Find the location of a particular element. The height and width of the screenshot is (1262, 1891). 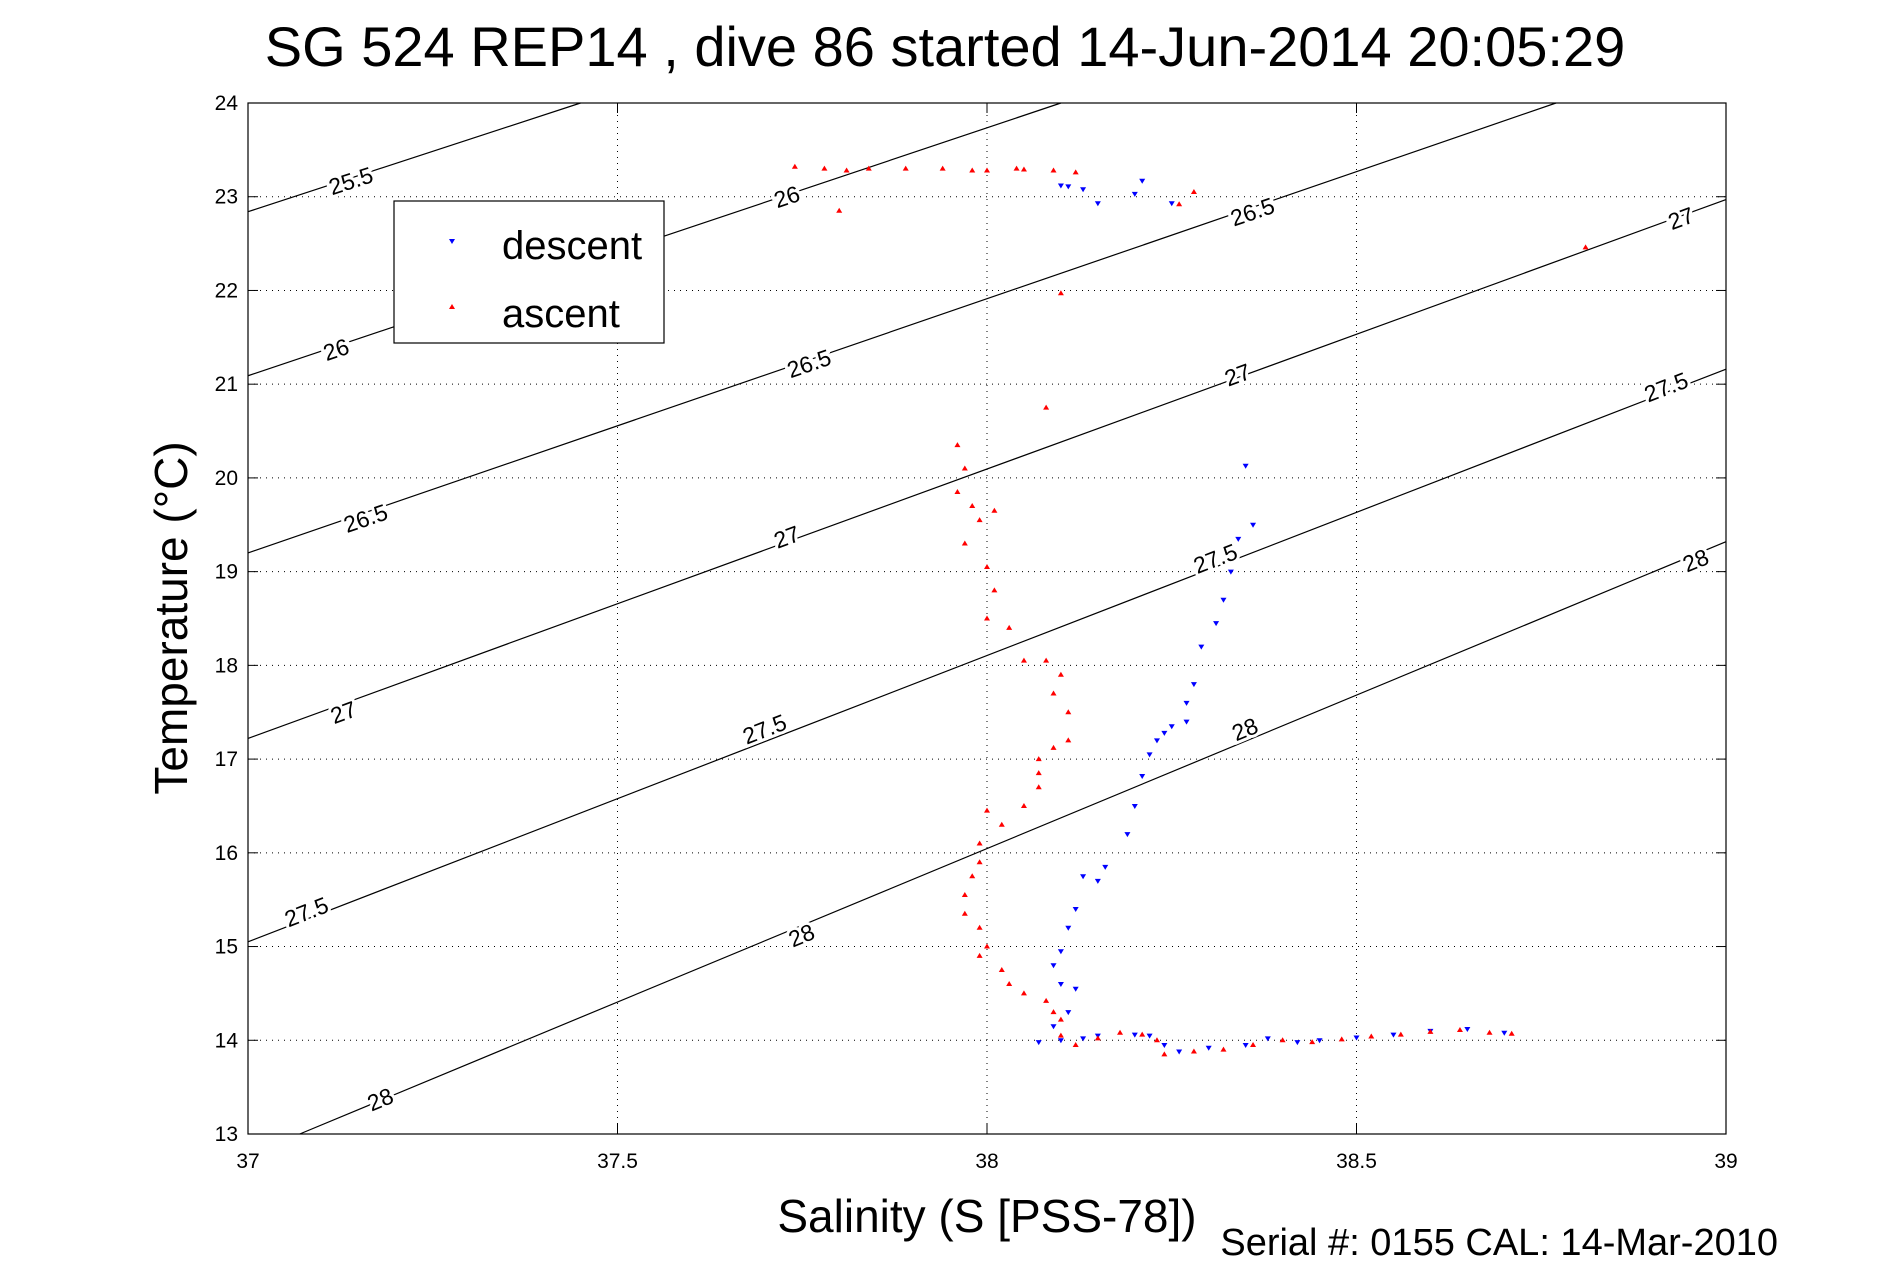

y-tick-label: 23 is located at coordinates (226, 197).